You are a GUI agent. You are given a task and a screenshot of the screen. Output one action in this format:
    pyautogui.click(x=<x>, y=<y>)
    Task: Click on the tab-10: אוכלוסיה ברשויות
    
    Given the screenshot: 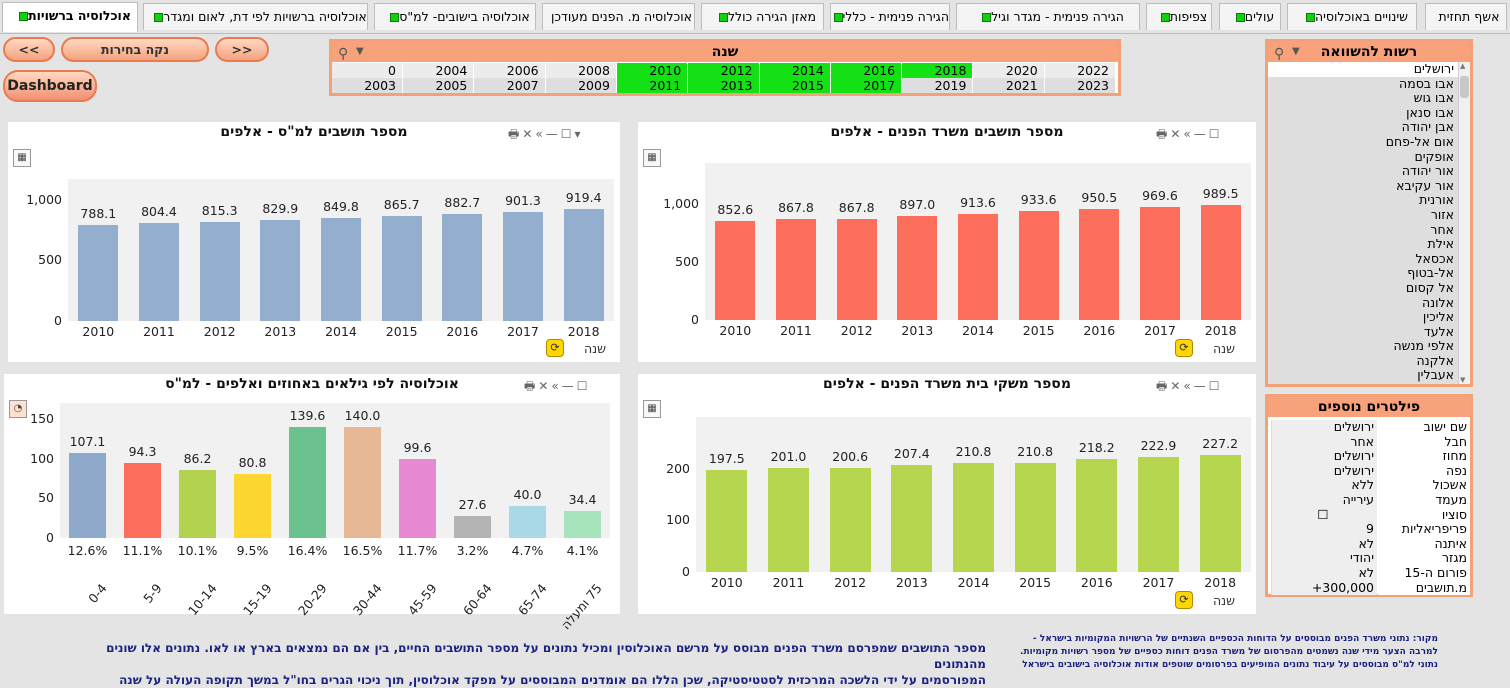 What is the action you would take?
    pyautogui.click(x=70, y=17)
    